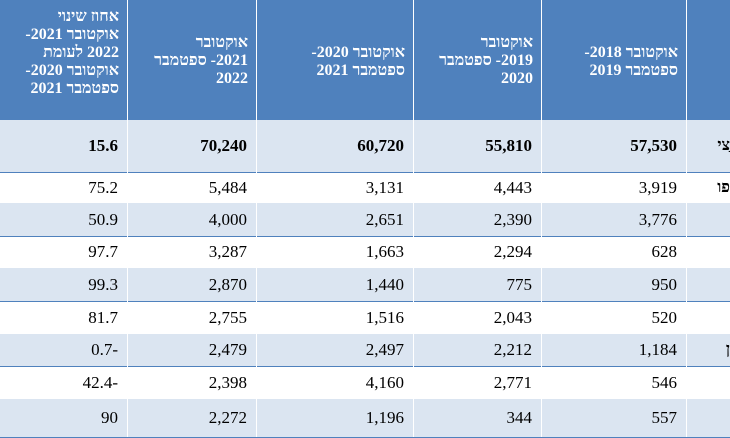  Describe the element at coordinates (334, 252) in the screenshot. I see `table-cell: 1,663` at that location.